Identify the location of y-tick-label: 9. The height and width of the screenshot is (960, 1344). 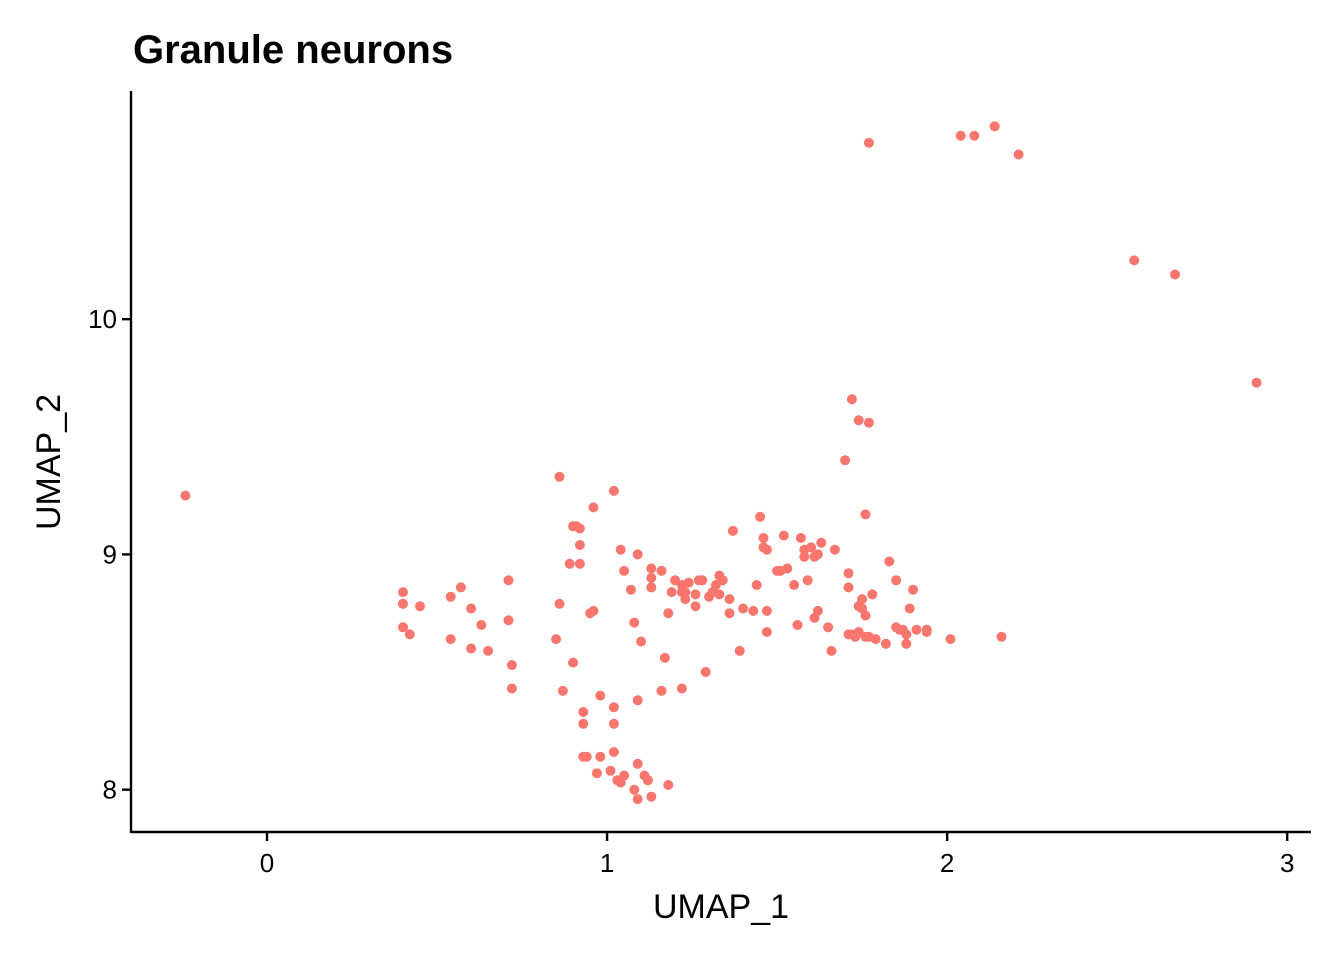
(110, 554).